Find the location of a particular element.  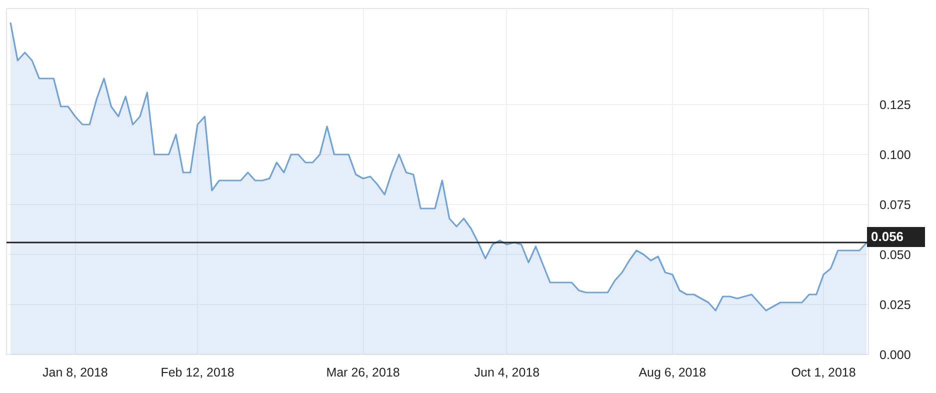

x-tick-label: Oct 1, 2018 is located at coordinates (823, 373).